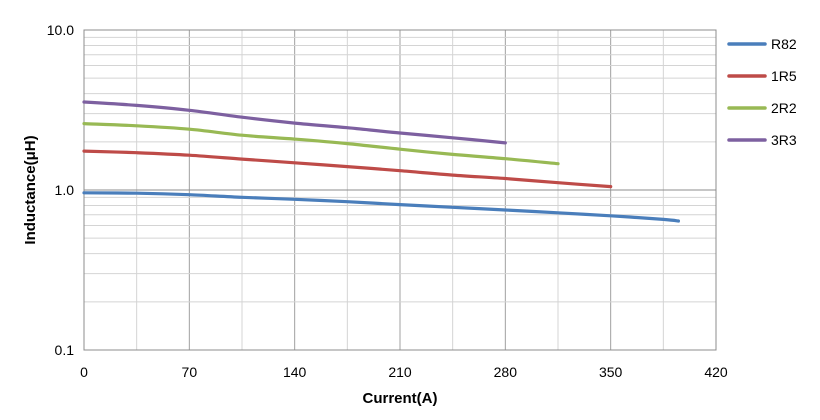 The width and height of the screenshot is (820, 420). What do you see at coordinates (347, 169) in the screenshot?
I see `series-line-1r5` at bounding box center [347, 169].